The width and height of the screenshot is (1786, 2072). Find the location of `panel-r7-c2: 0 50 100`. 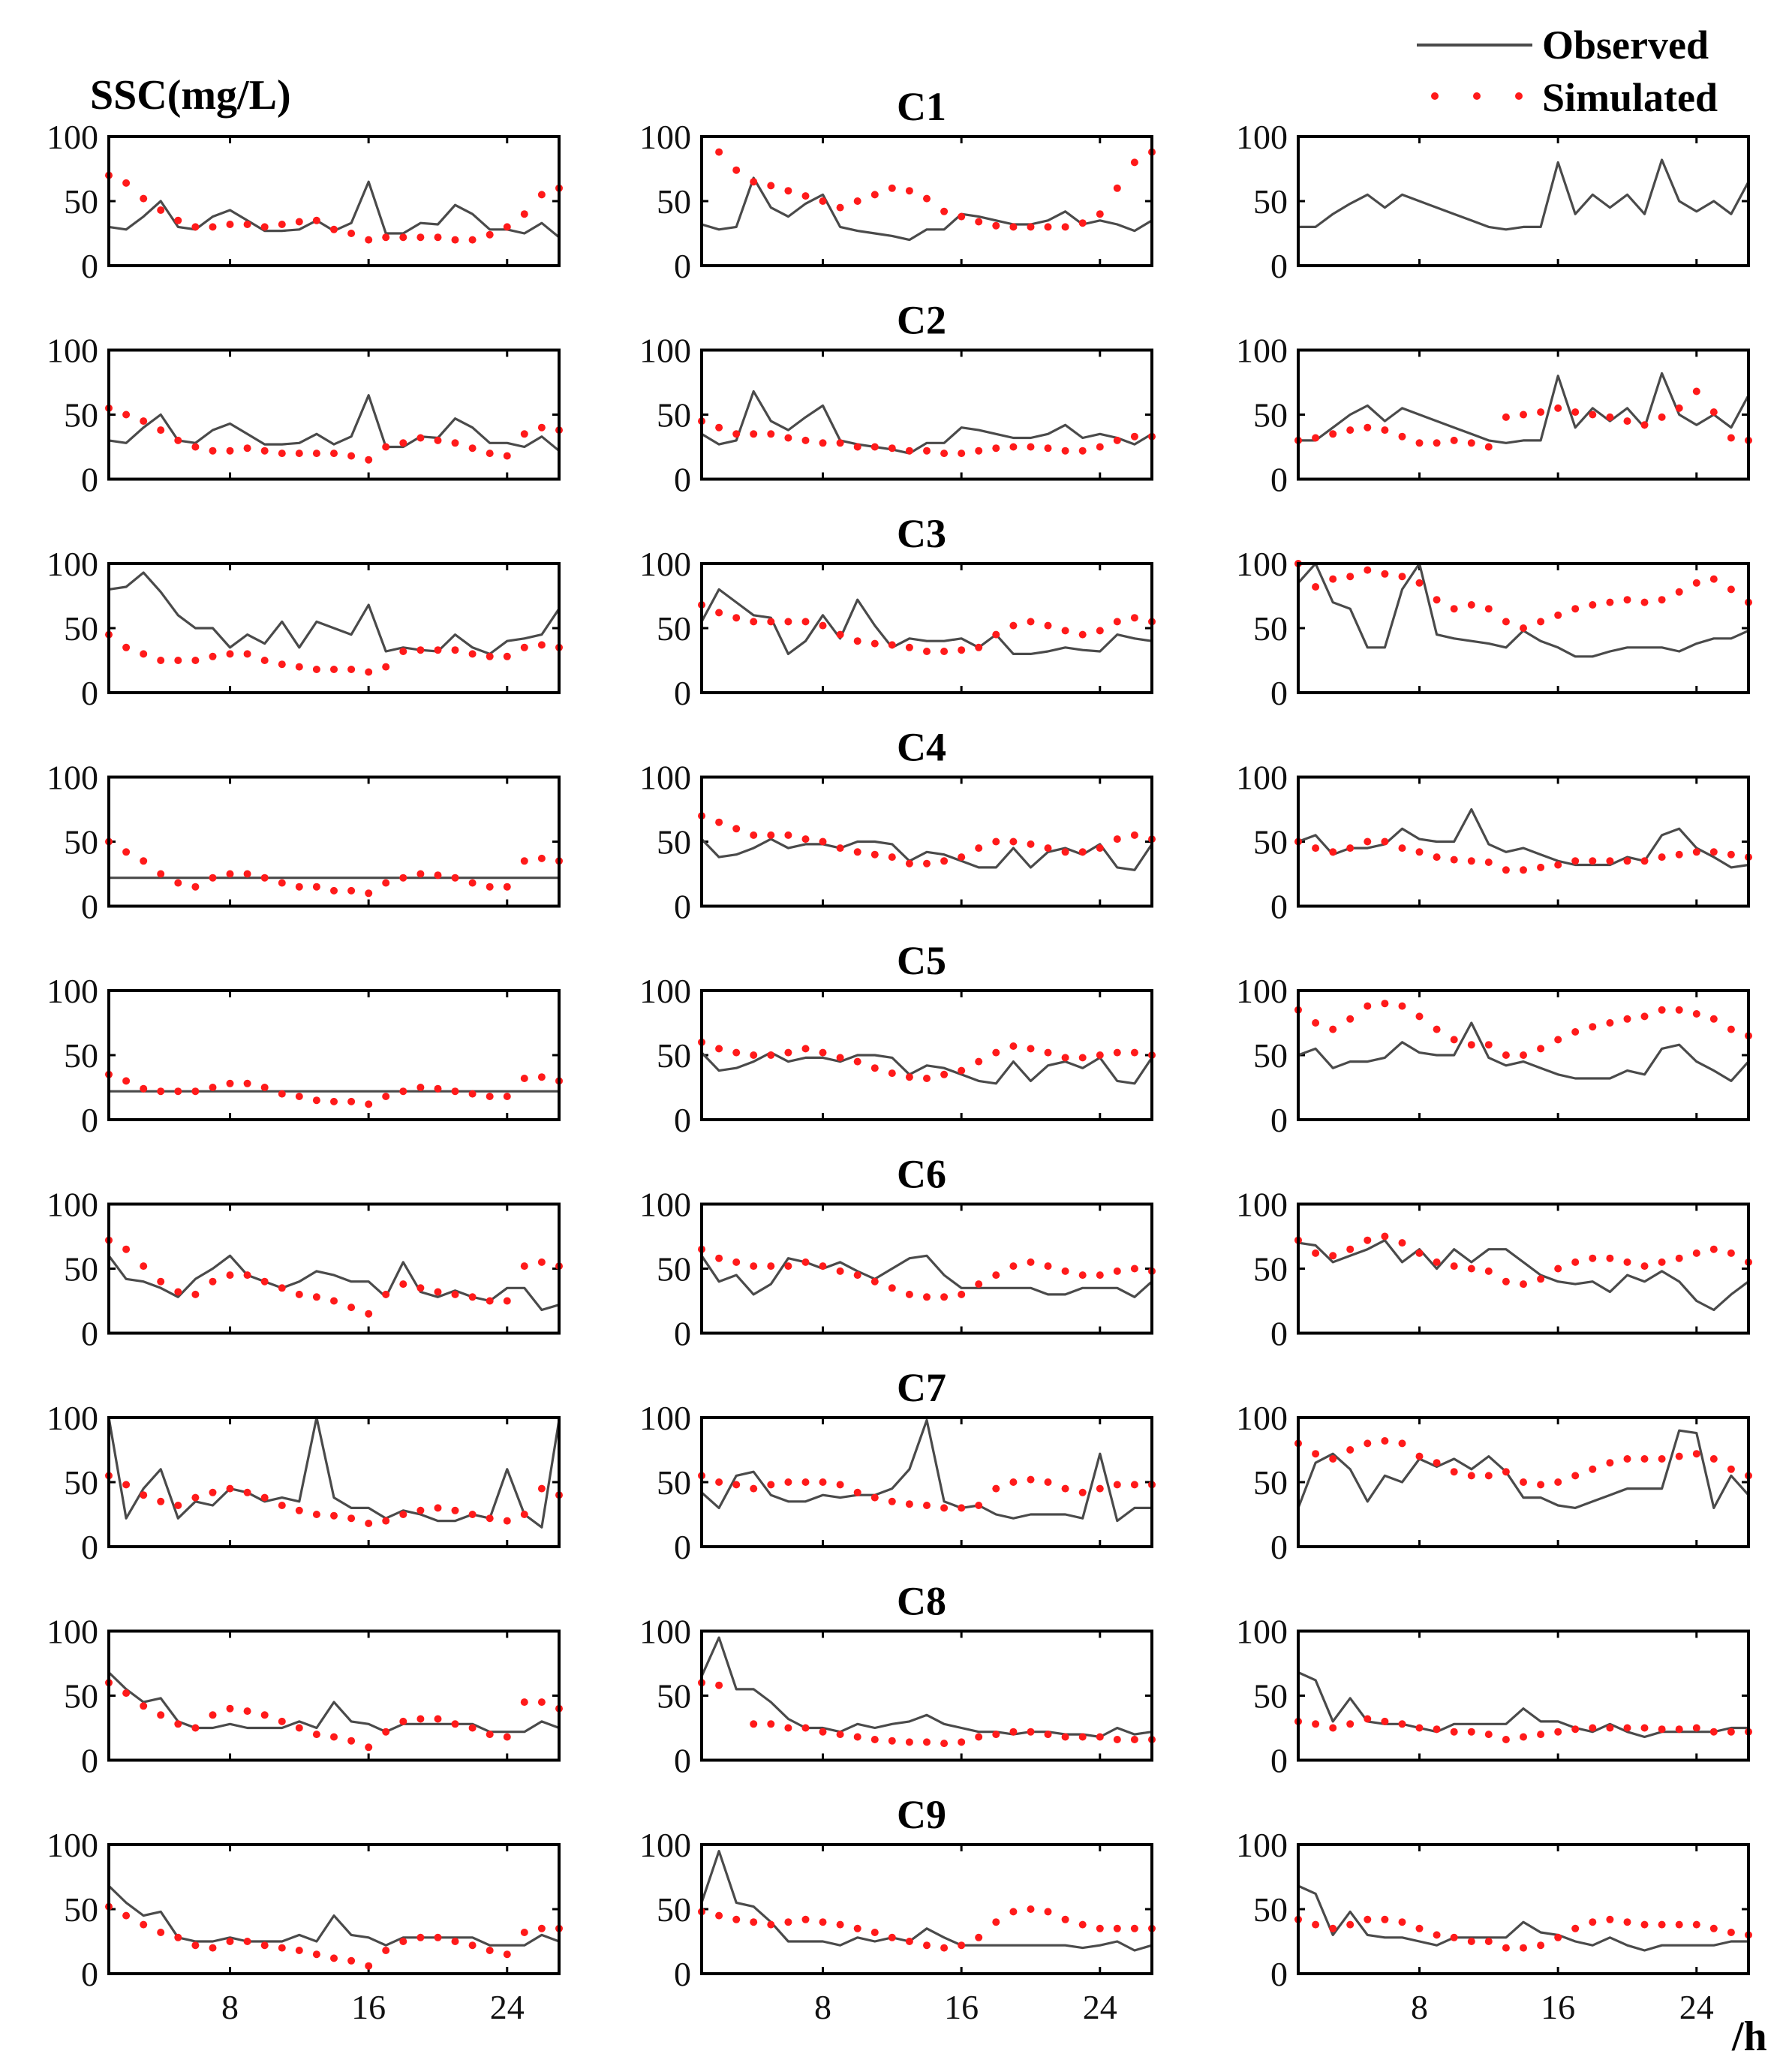

panel-r7-c2: 0 50 100 is located at coordinates (897, 1482).